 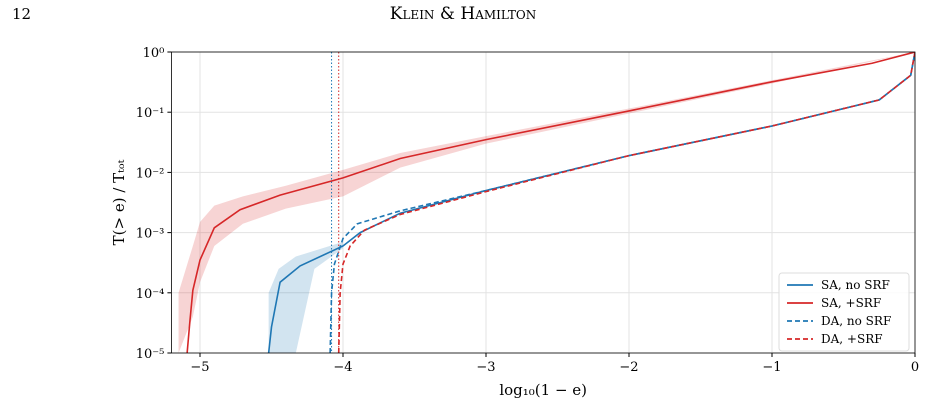 I want to click on y-tick-label: 10⁻¹, so click(x=150, y=113).